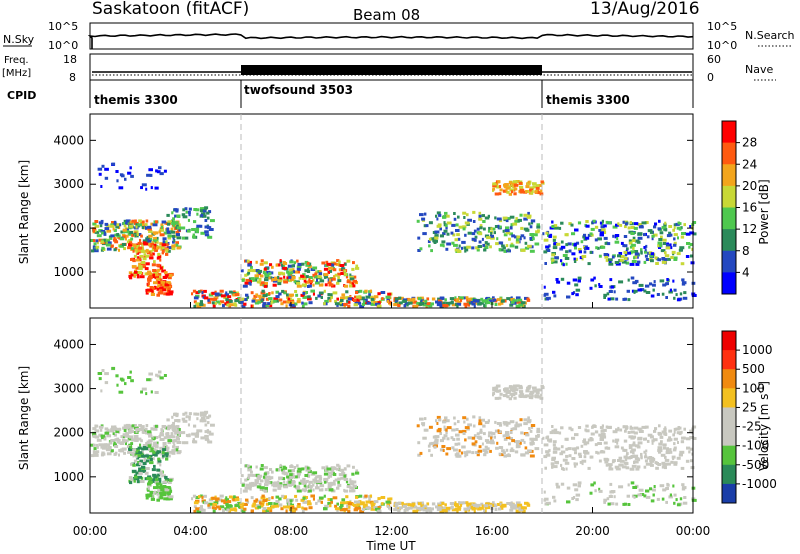 The height and width of the screenshot is (554, 800). Describe the element at coordinates (729, 283) in the screenshot. I see `power-colorbar-swatch` at that location.